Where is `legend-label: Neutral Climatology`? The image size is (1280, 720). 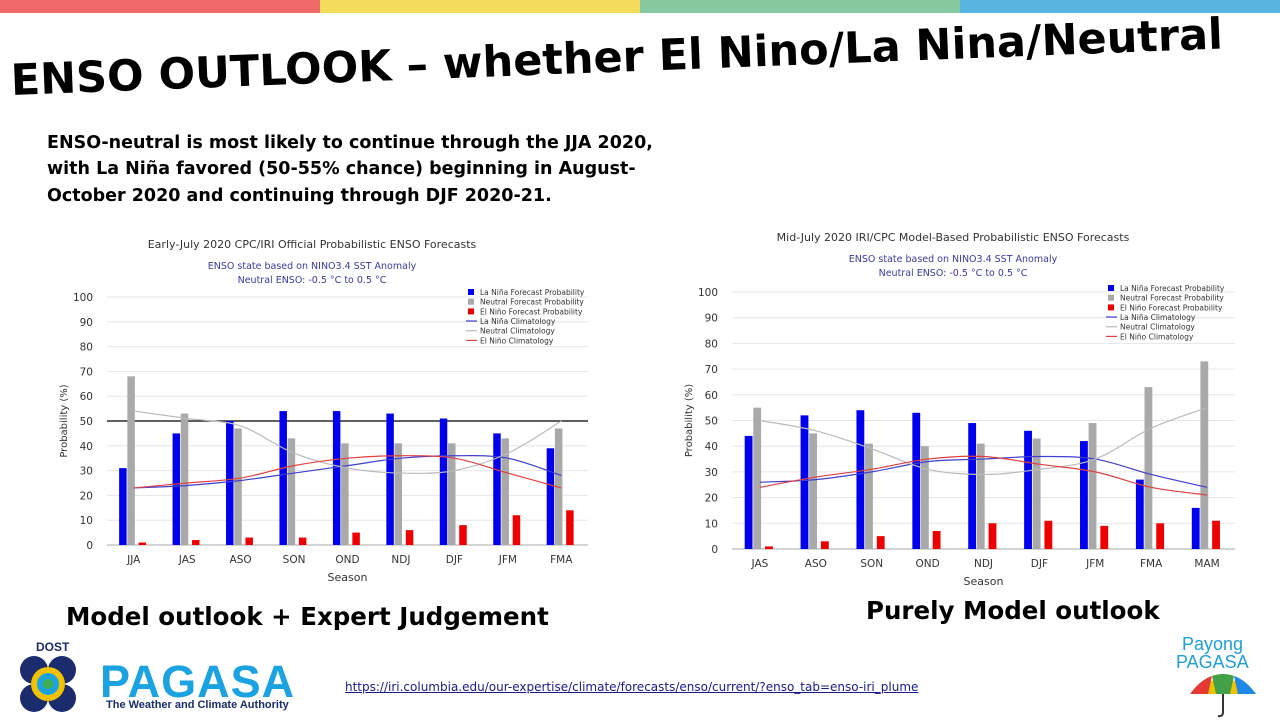 legend-label: Neutral Climatology is located at coordinates (517, 331).